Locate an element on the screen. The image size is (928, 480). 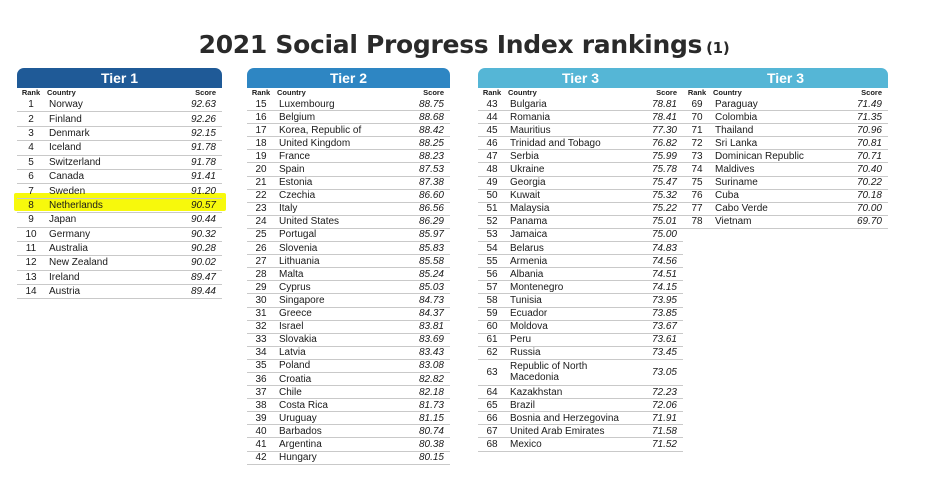
table-row: 17 Korea, Republic of 88.42 is located at coordinates (348, 131).